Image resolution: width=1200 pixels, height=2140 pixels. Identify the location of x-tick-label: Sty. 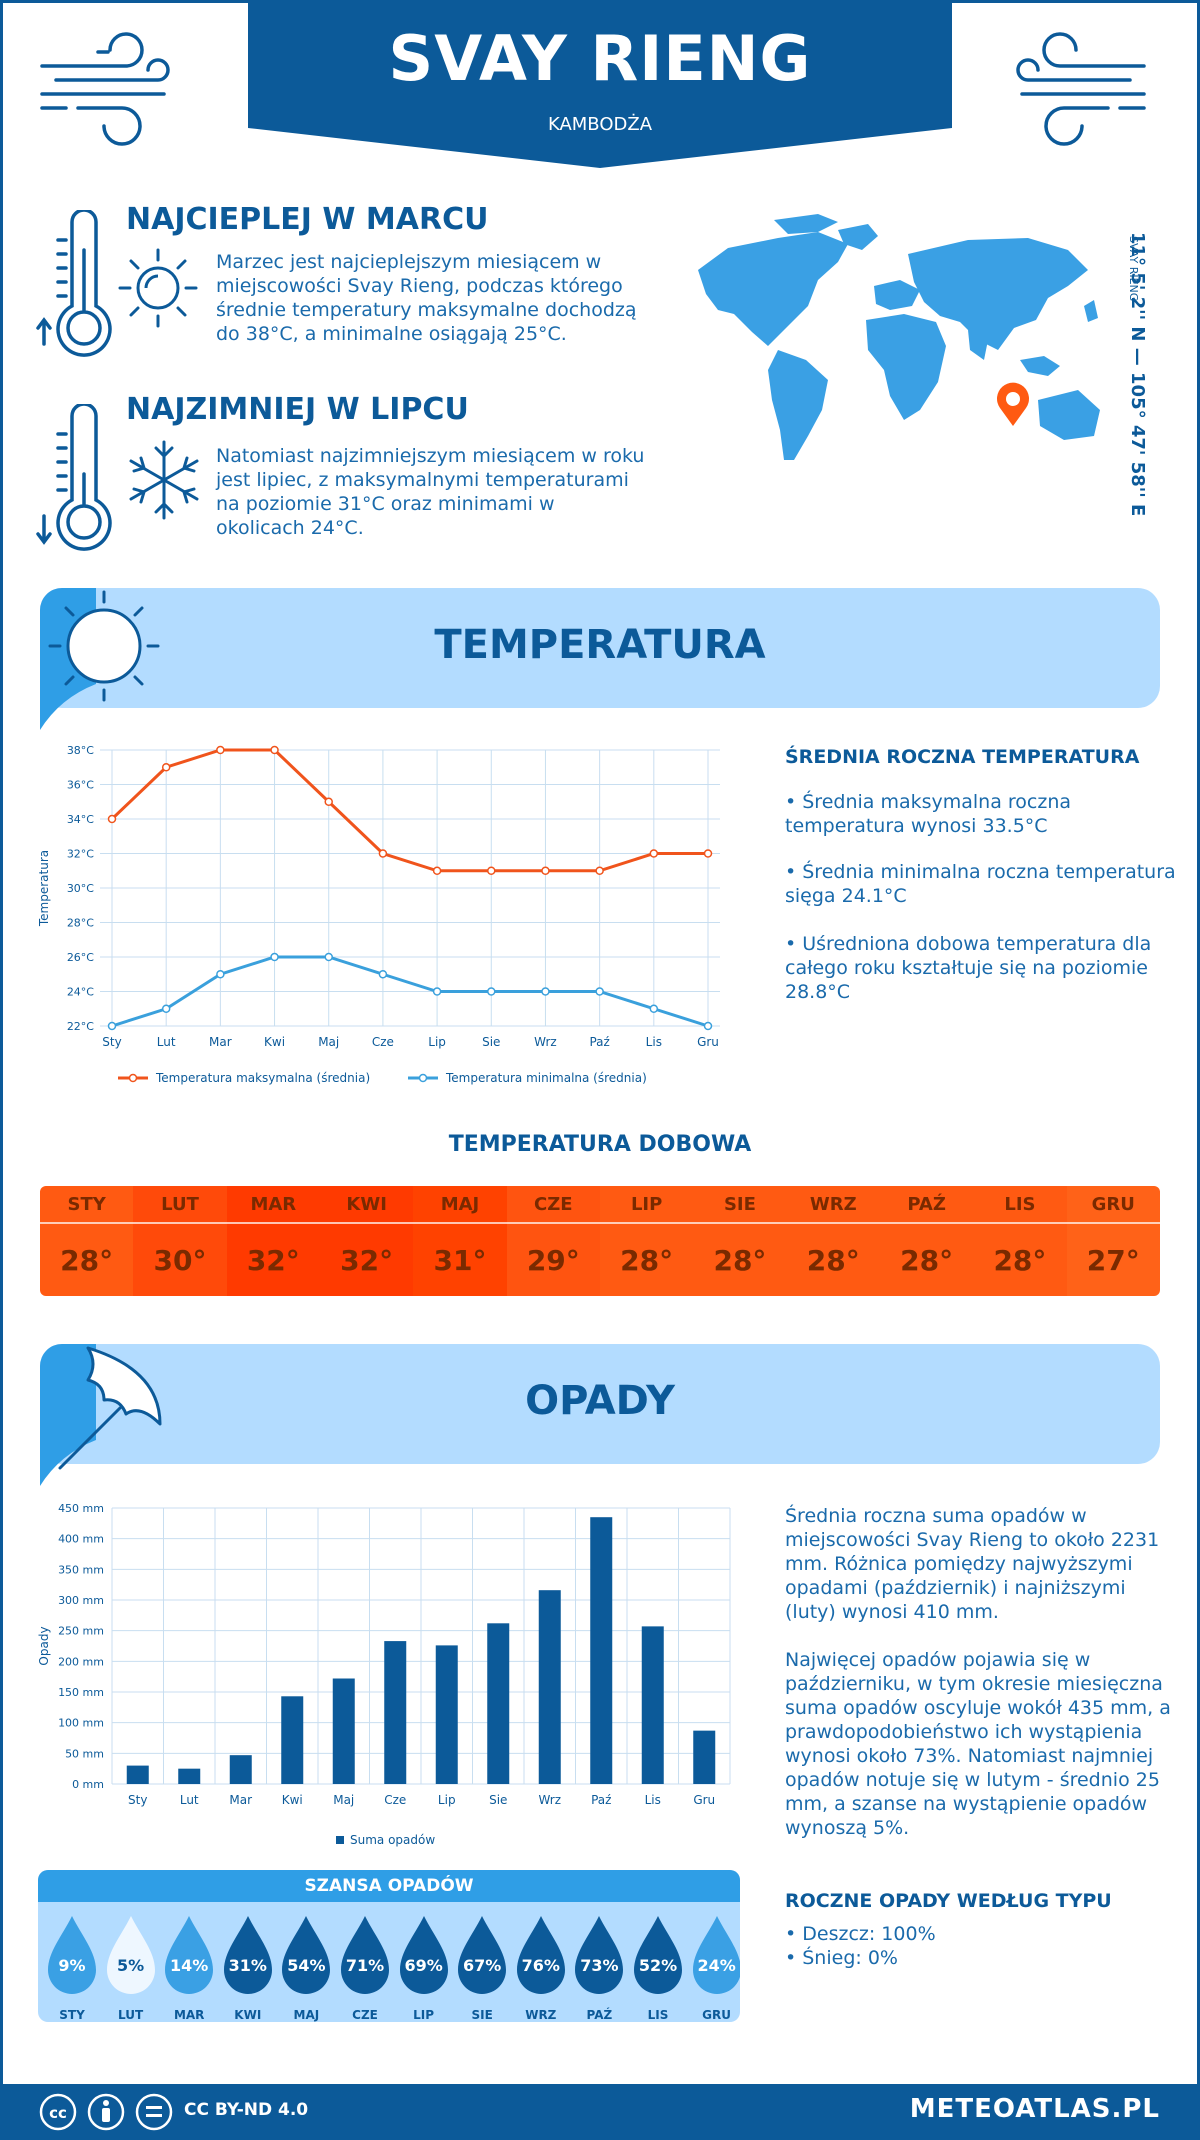
(111, 1042).